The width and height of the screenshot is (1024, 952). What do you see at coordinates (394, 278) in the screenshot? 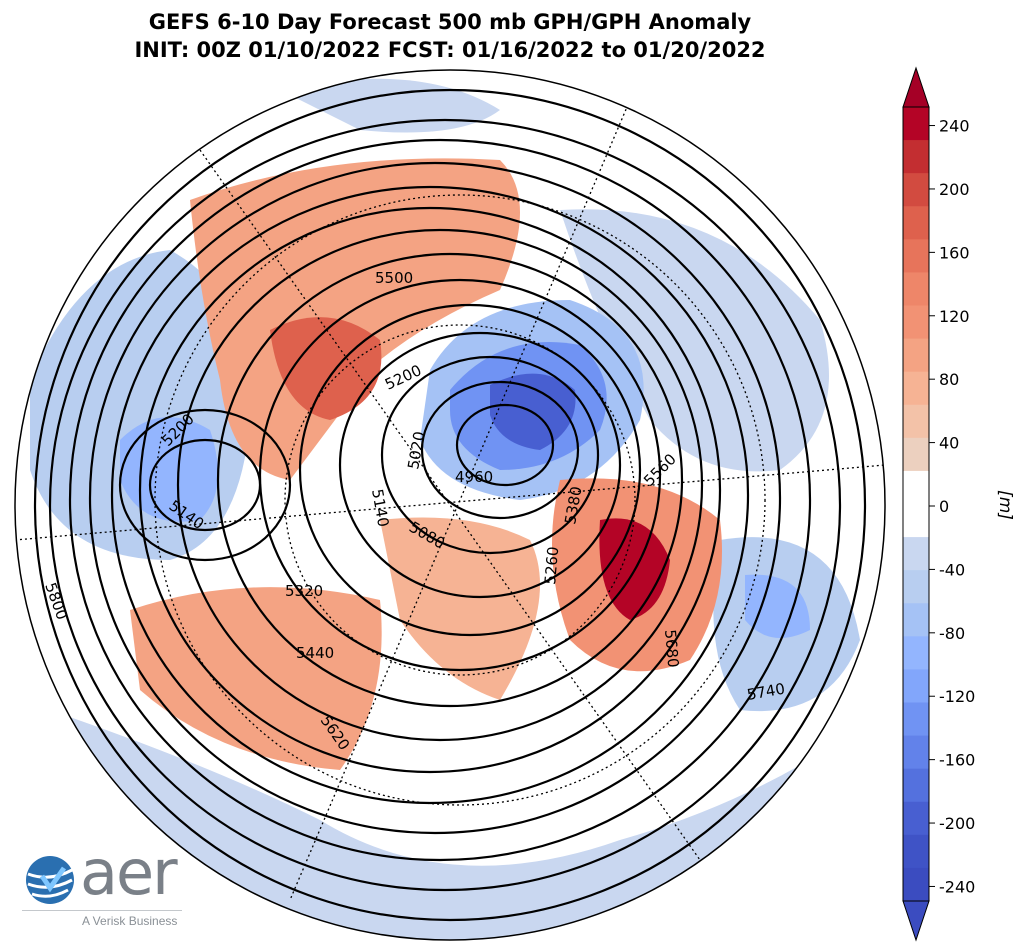
I see `contour-label: 5500` at bounding box center [394, 278].